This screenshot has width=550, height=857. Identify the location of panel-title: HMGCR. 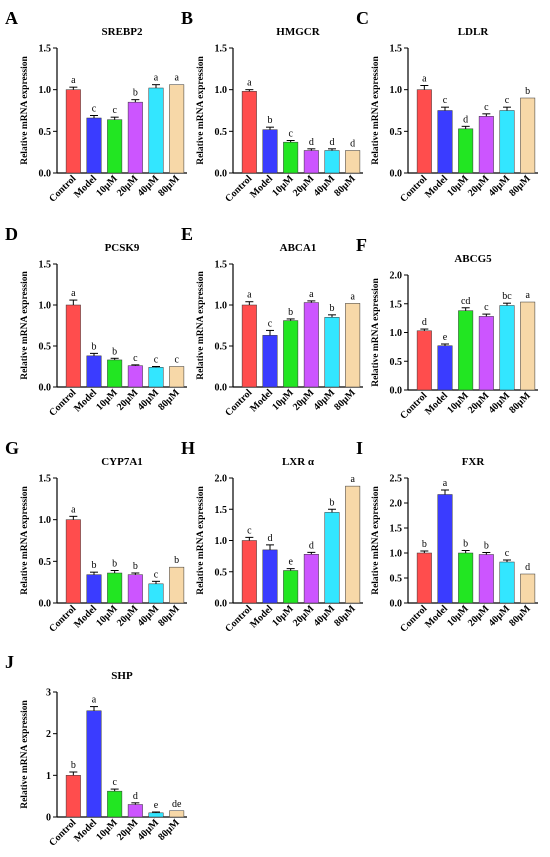
(298, 32).